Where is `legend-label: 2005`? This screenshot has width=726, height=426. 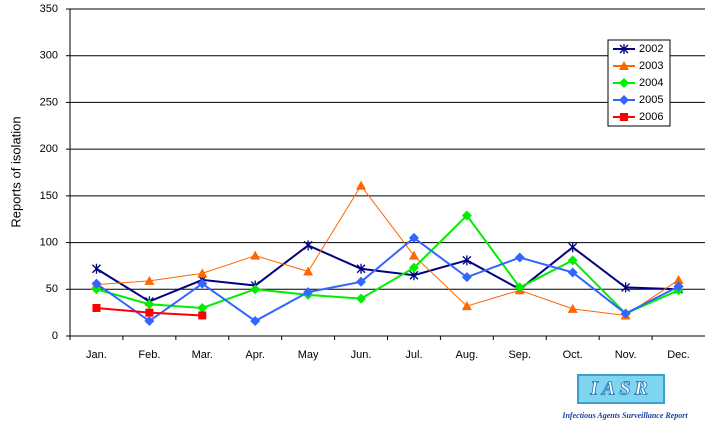 legend-label: 2005 is located at coordinates (651, 100).